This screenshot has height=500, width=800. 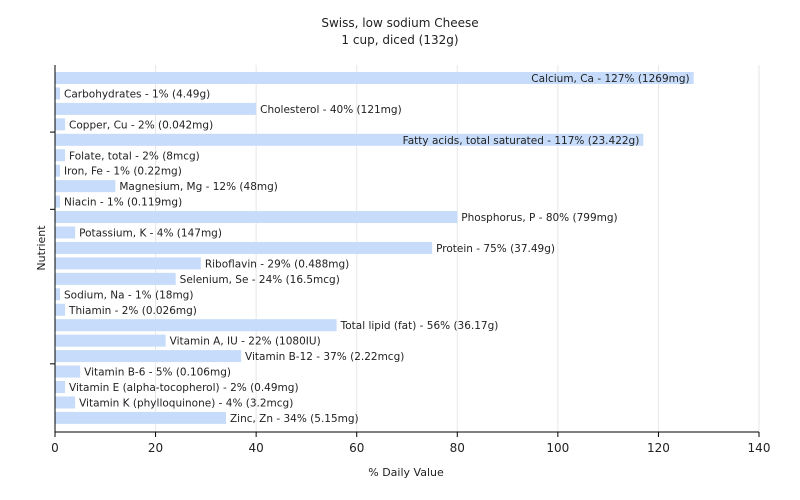 What do you see at coordinates (186, 403) in the screenshot?
I see `bar-label: Vitamin K (phylloquinone) - 4% (3.2mcg)` at bounding box center [186, 403].